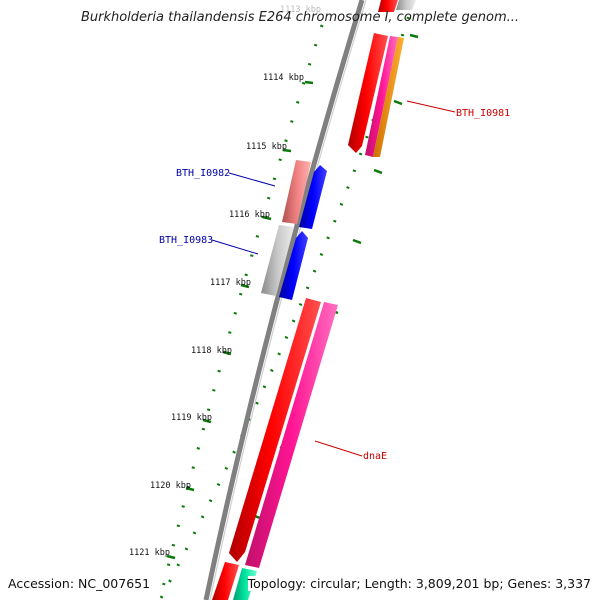 Image resolution: width=600 pixels, height=600 pixels. I want to click on leader-bth-i0983, so click(235, 247).